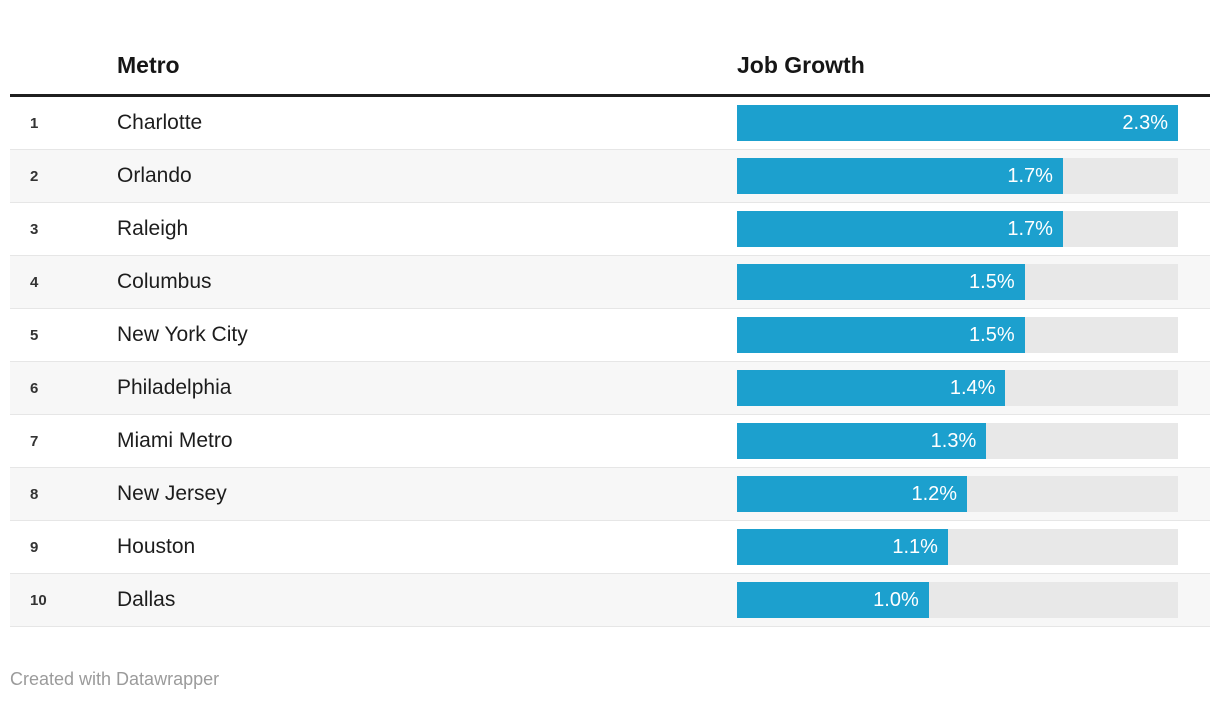 This screenshot has height=716, width=1220. What do you see at coordinates (34, 388) in the screenshot?
I see `rank-cell: 6` at bounding box center [34, 388].